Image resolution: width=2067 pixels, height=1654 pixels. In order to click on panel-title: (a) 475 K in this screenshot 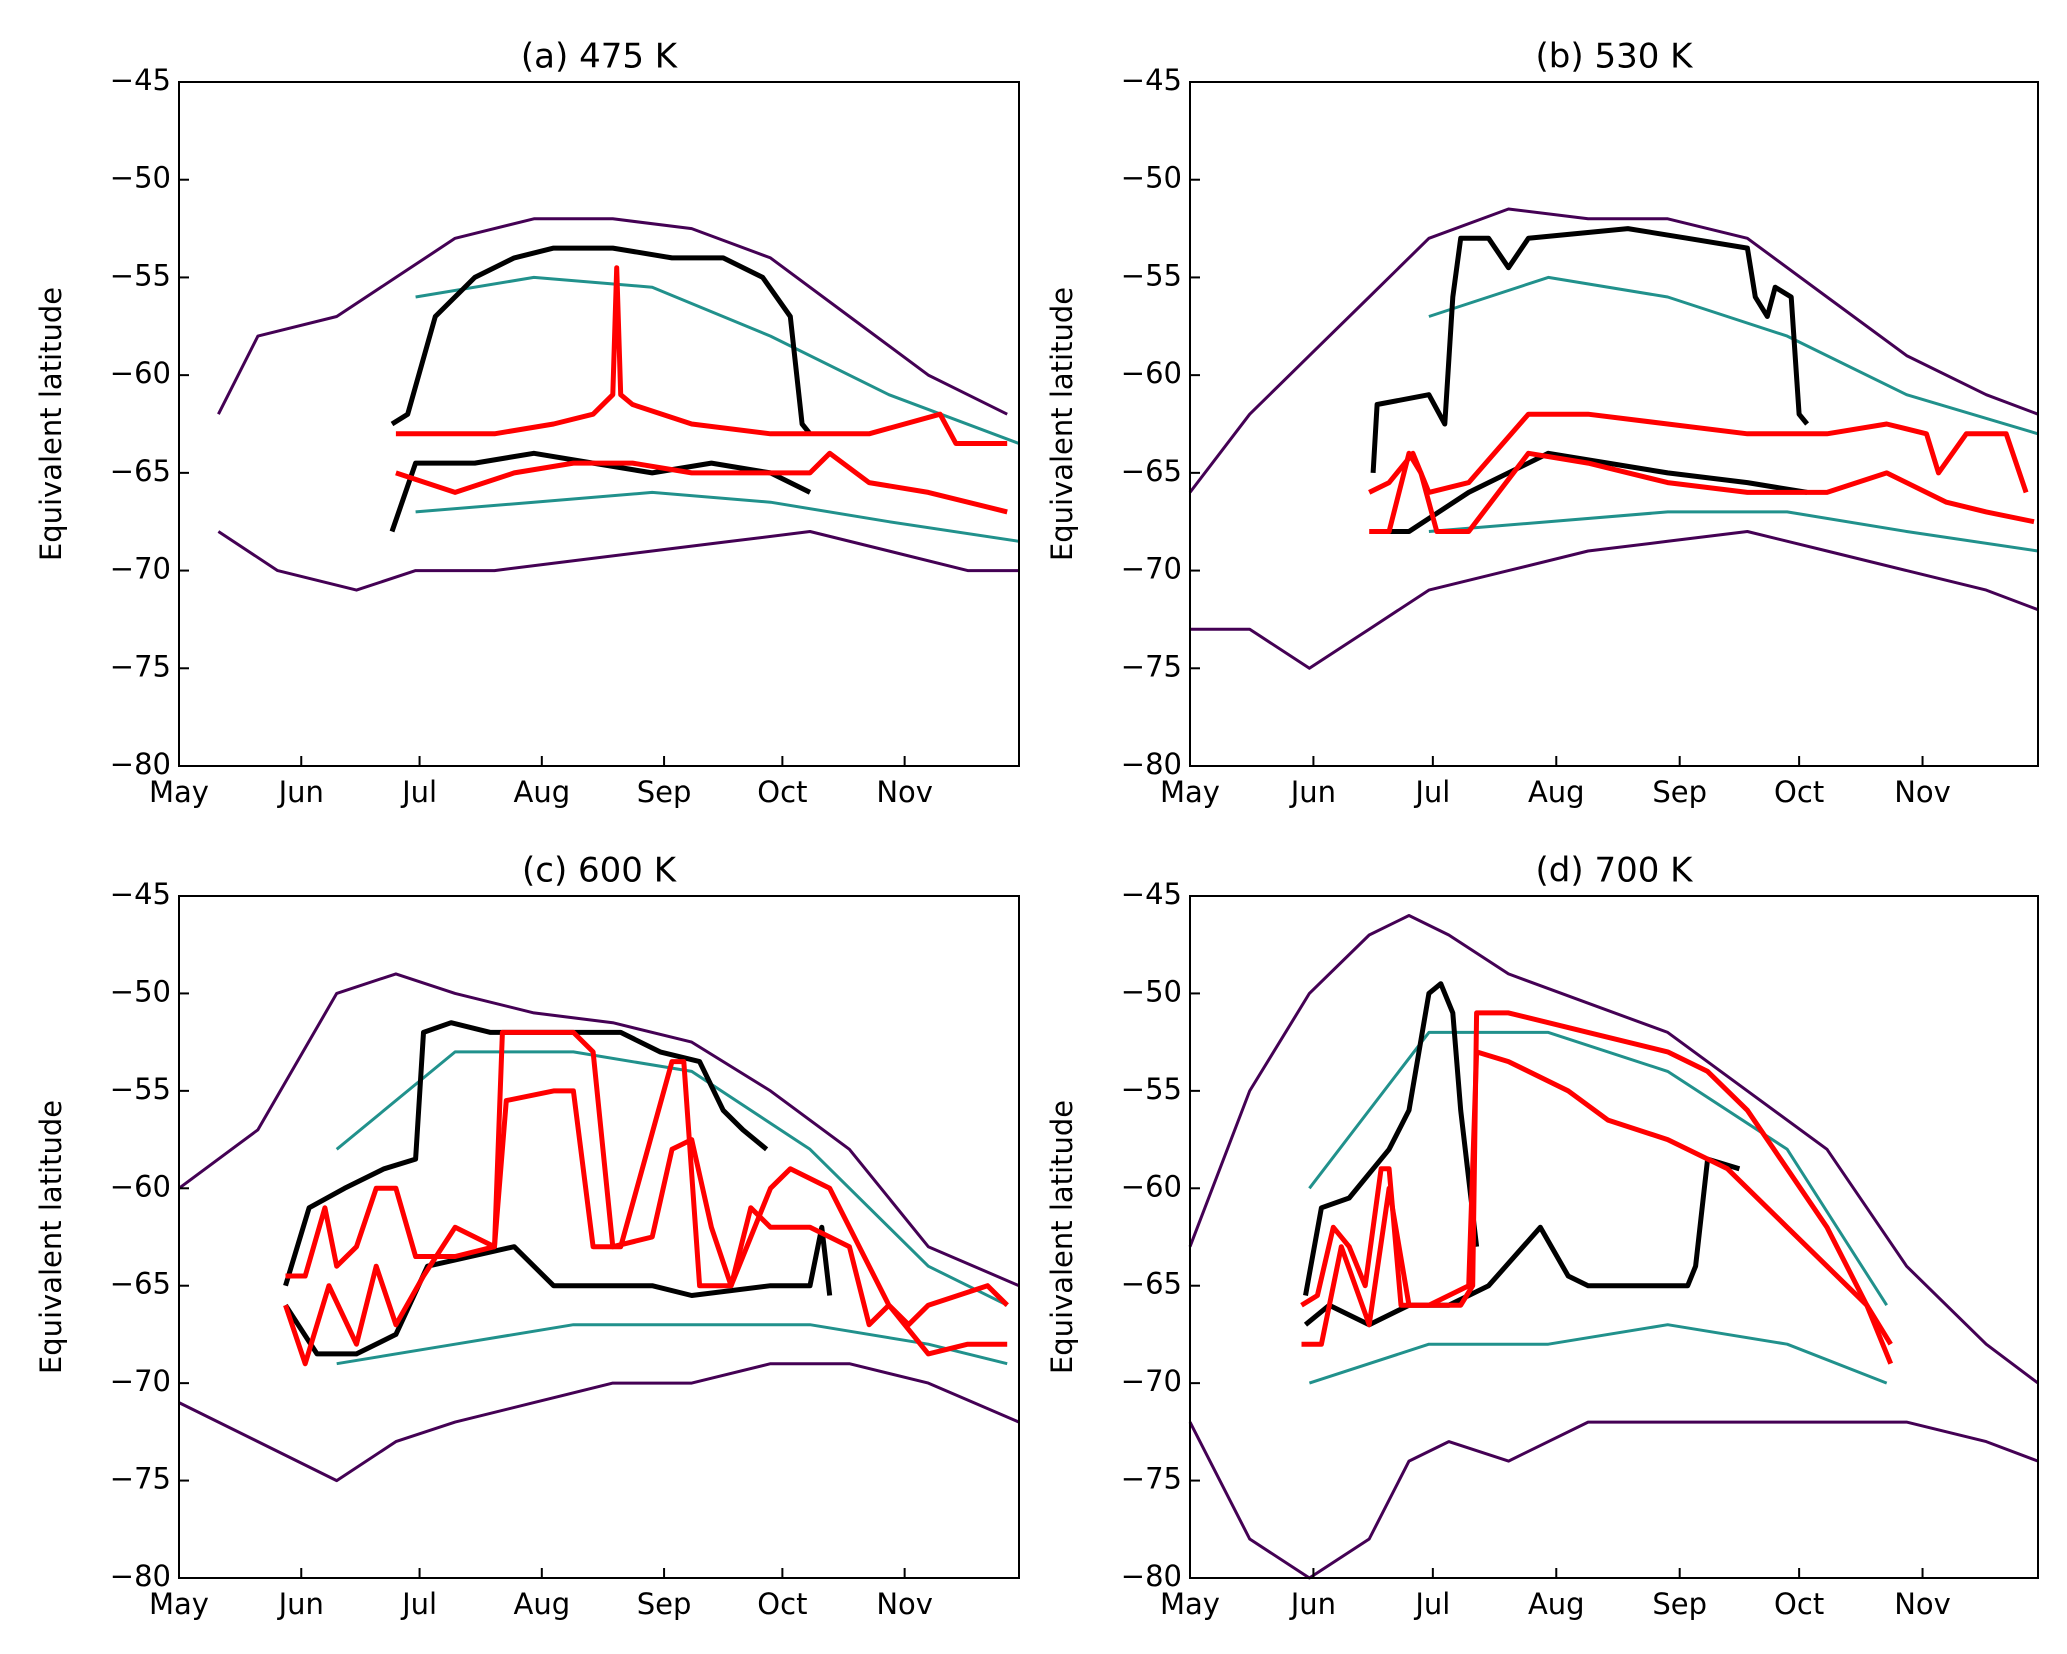, I will do `click(600, 57)`.